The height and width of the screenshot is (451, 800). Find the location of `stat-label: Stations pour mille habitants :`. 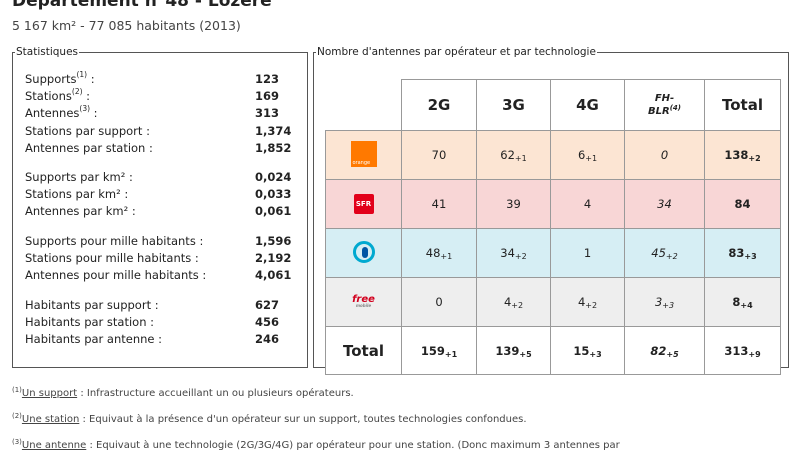

stat-label: Stations pour mille habitants : is located at coordinates (112, 258).